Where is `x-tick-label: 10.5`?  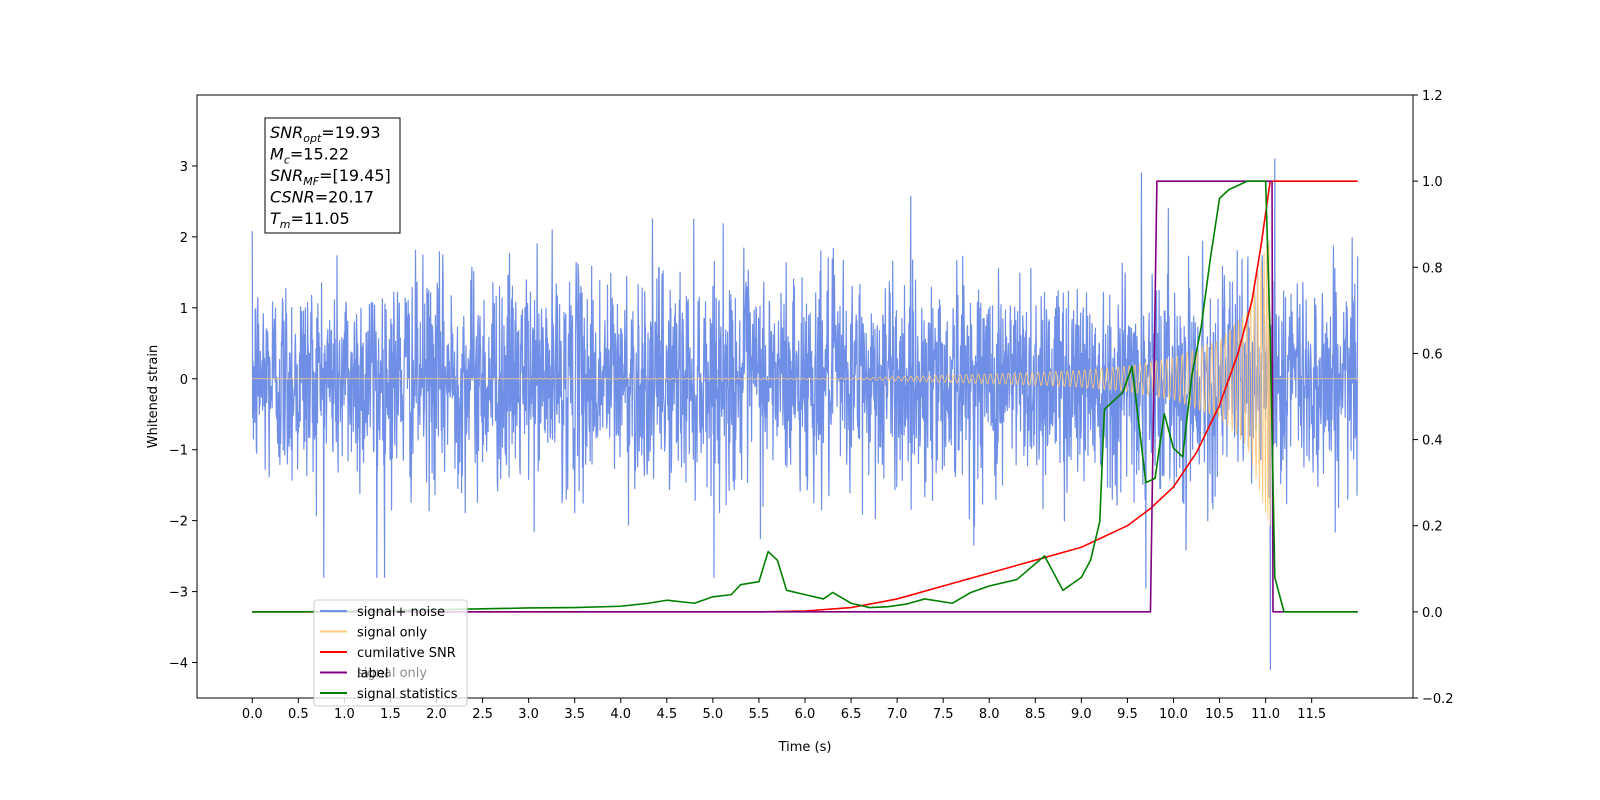 x-tick-label: 10.5 is located at coordinates (1219, 714).